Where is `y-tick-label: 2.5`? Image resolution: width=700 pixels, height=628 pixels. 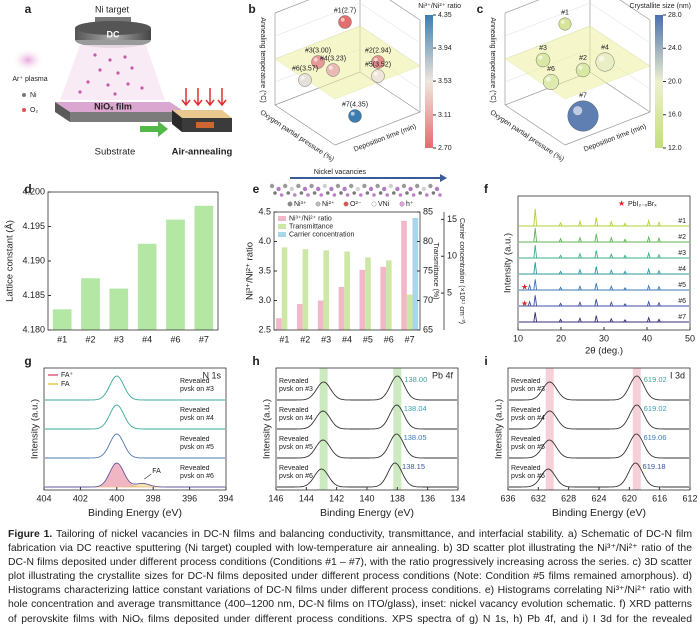 y-tick-label: 2.5 is located at coordinates (264, 329).